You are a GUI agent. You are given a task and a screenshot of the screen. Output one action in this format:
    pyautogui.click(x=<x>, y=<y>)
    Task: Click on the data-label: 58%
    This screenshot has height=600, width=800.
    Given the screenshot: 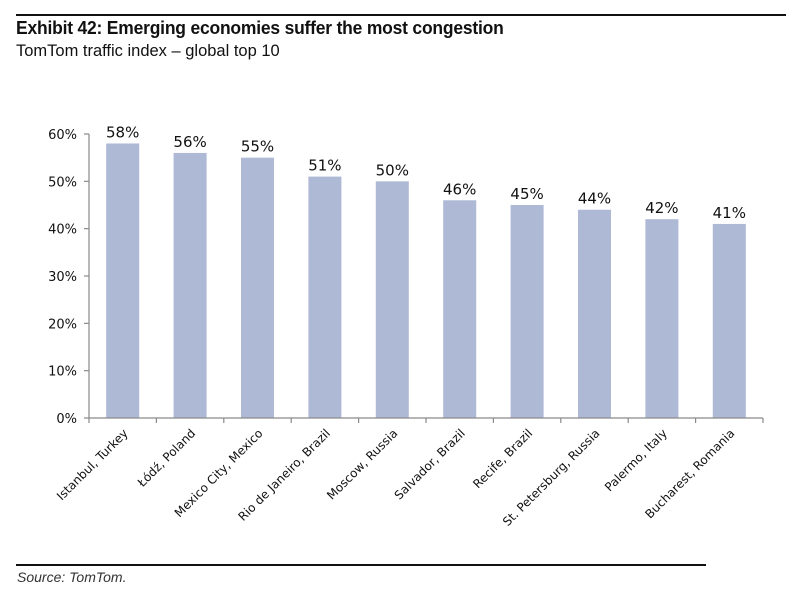 What is the action you would take?
    pyautogui.click(x=122, y=132)
    